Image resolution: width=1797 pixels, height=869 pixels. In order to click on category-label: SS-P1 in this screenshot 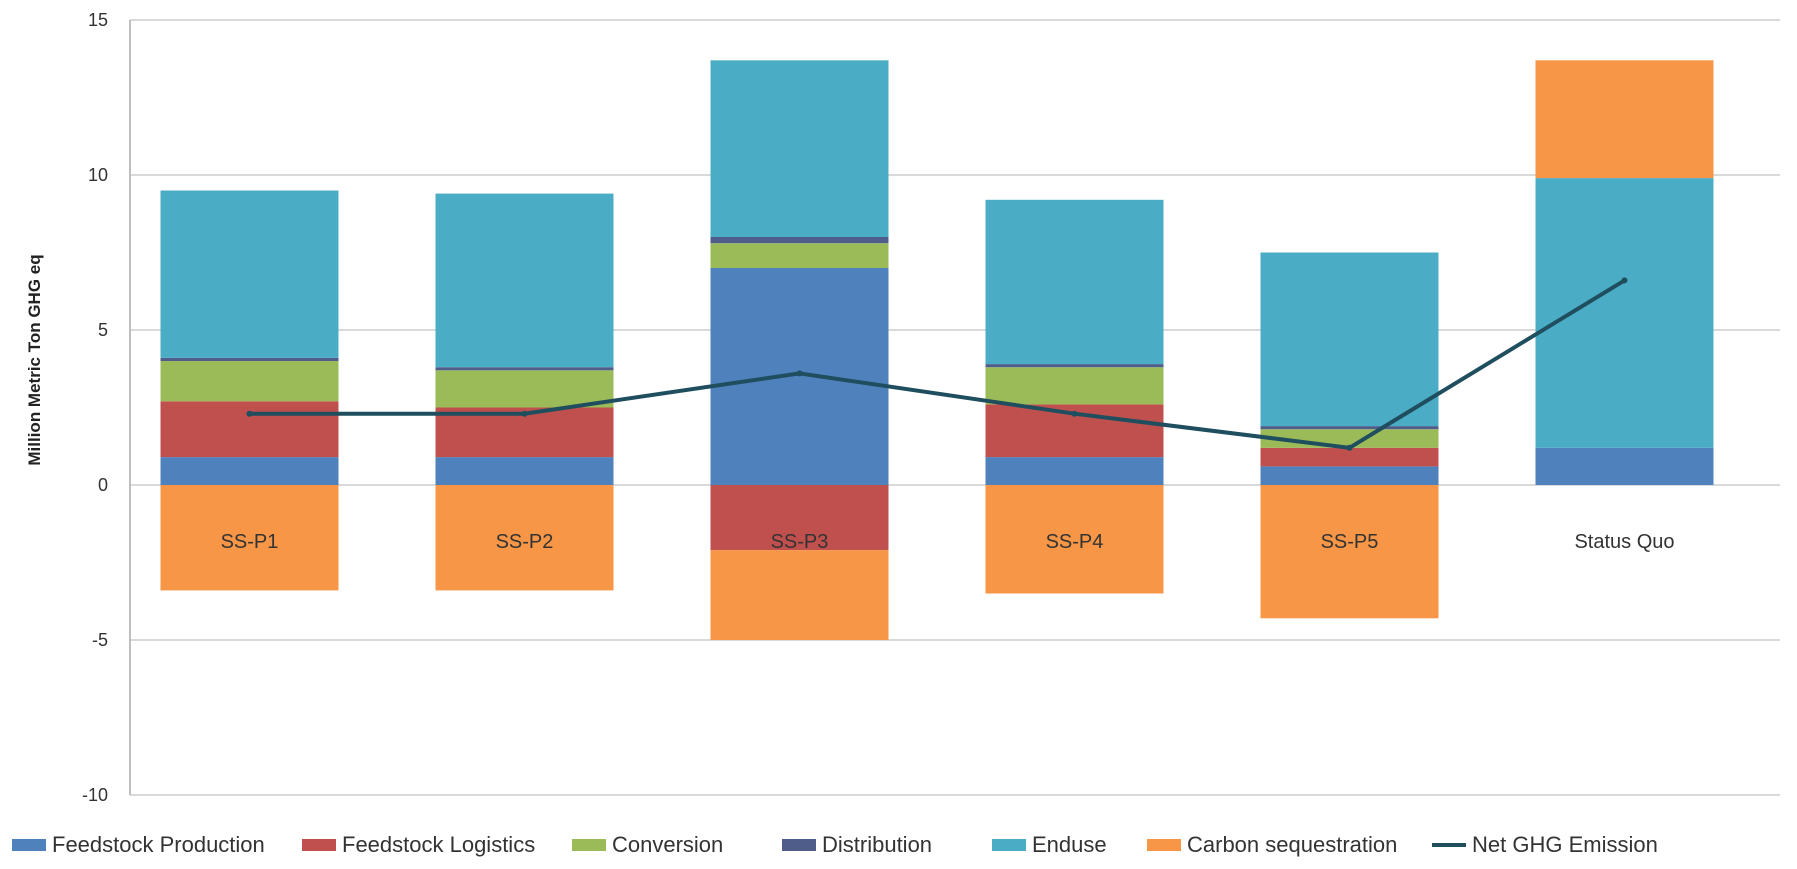, I will do `click(250, 542)`.